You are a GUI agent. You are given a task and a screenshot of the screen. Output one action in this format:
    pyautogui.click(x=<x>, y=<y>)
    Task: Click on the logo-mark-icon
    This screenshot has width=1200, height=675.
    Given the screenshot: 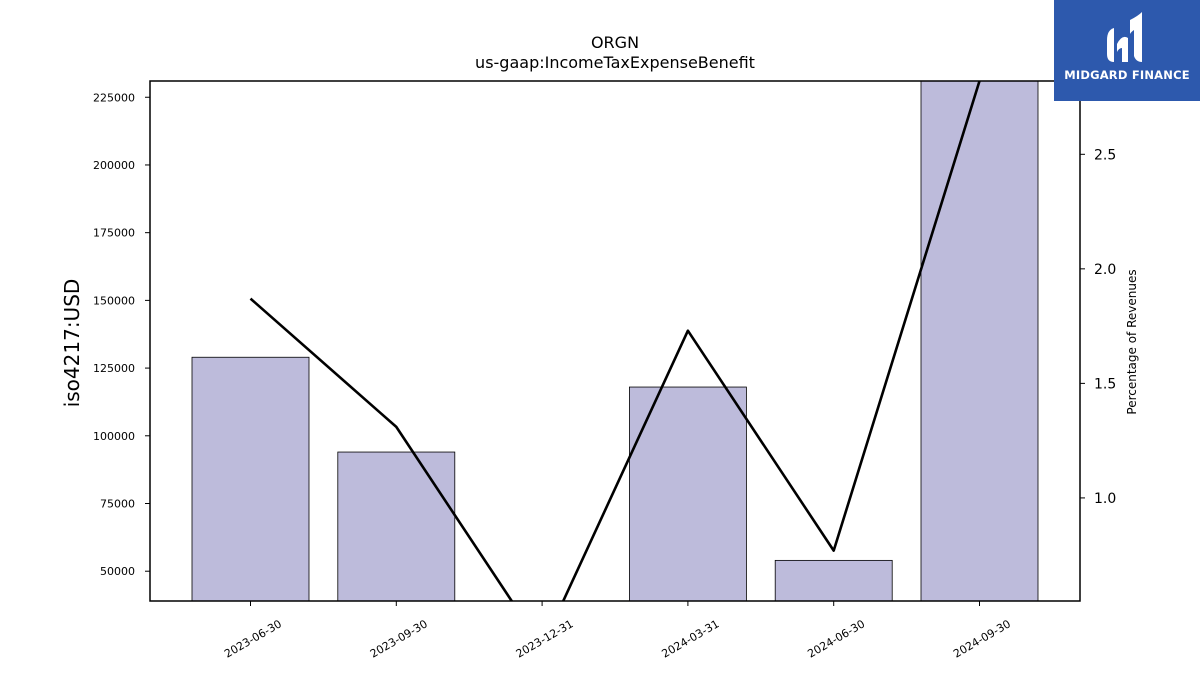 What is the action you would take?
    pyautogui.click(x=1124, y=37)
    